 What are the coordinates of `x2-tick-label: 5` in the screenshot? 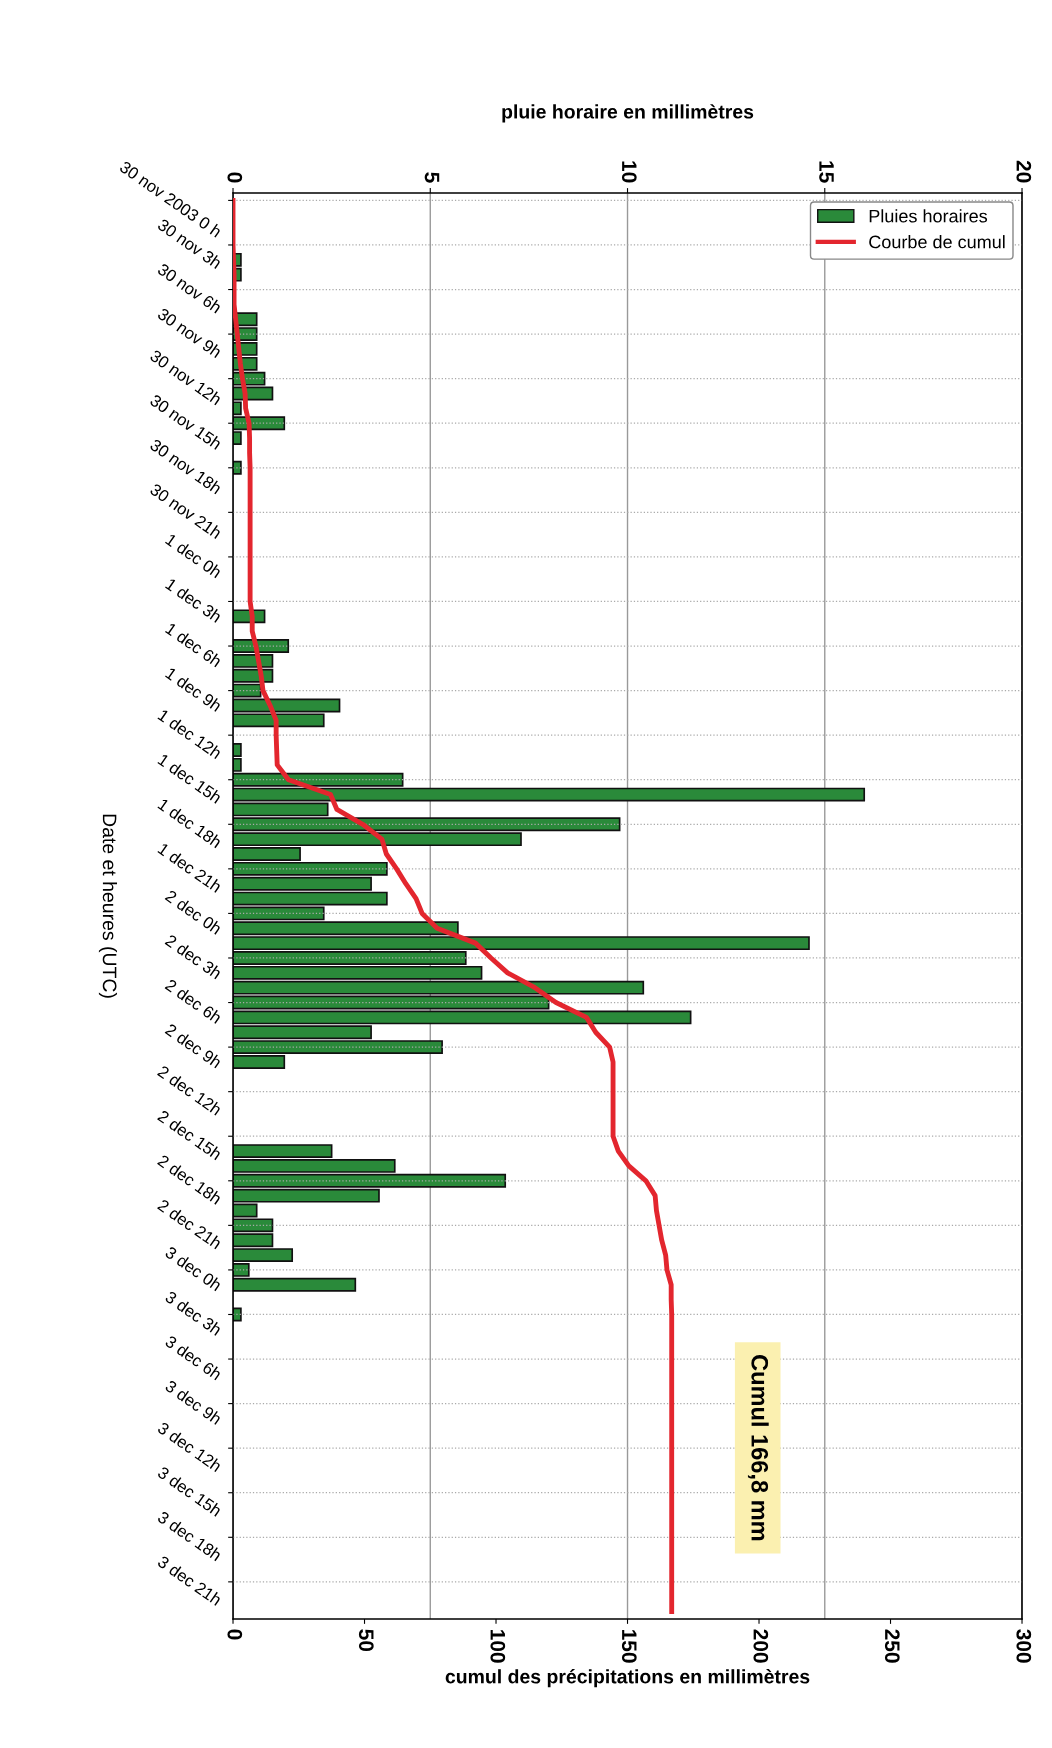 It's located at (432, 177).